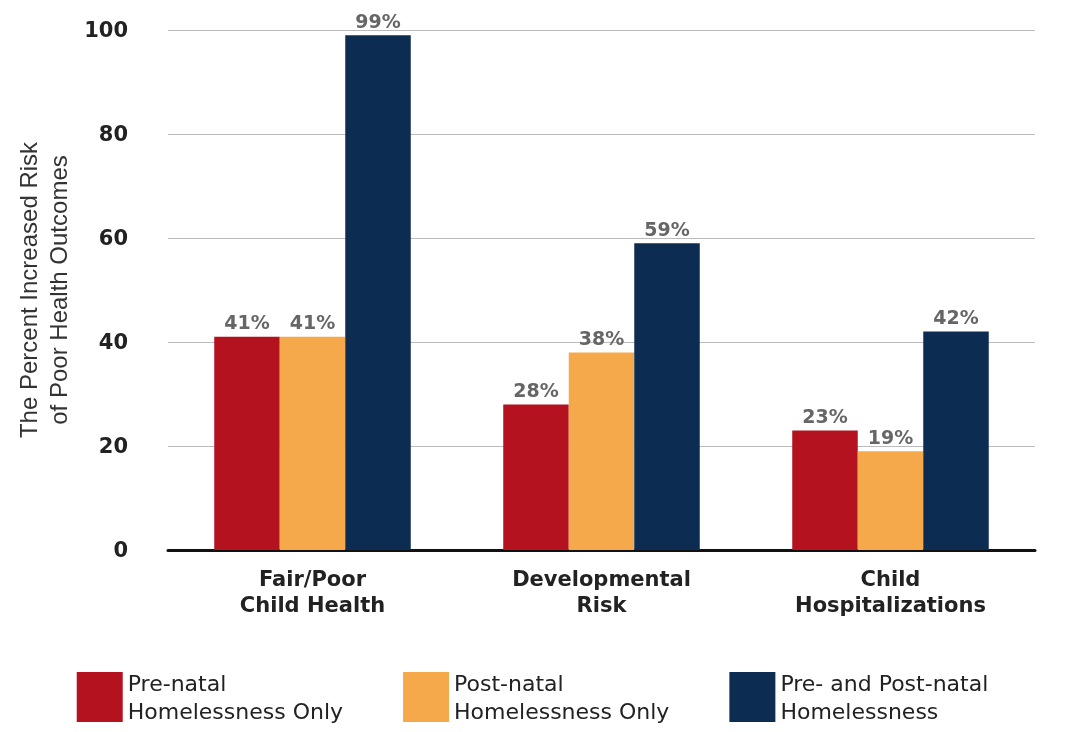  I want to click on data-label: 99%, so click(378, 20).